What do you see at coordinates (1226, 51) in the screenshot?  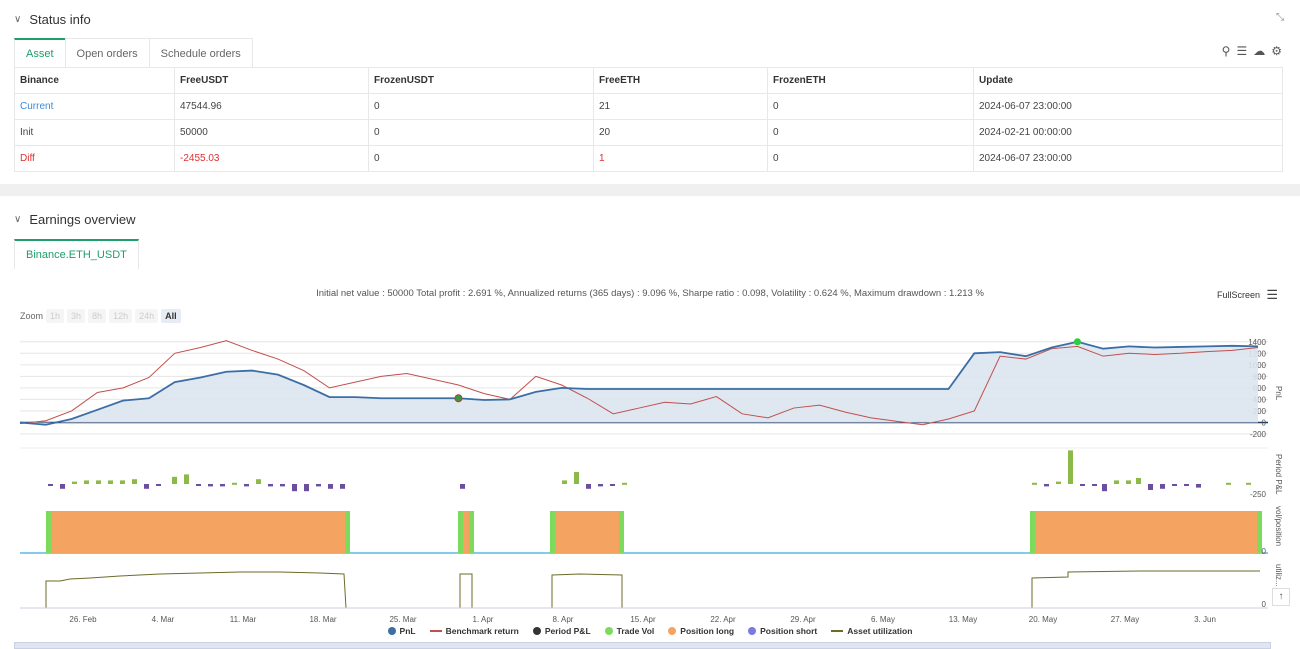 I see `search-icon: ⚲` at bounding box center [1226, 51].